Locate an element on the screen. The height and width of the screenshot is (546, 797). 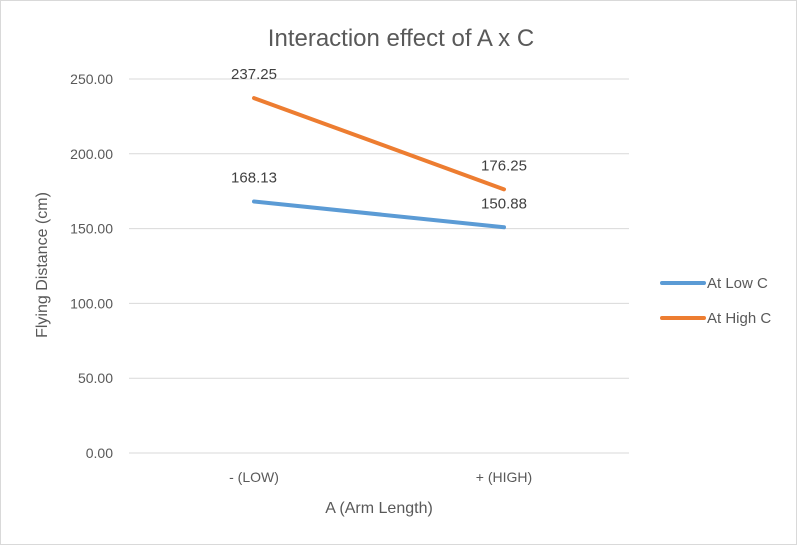
legend: At Low C At High C is located at coordinates (715, 301).